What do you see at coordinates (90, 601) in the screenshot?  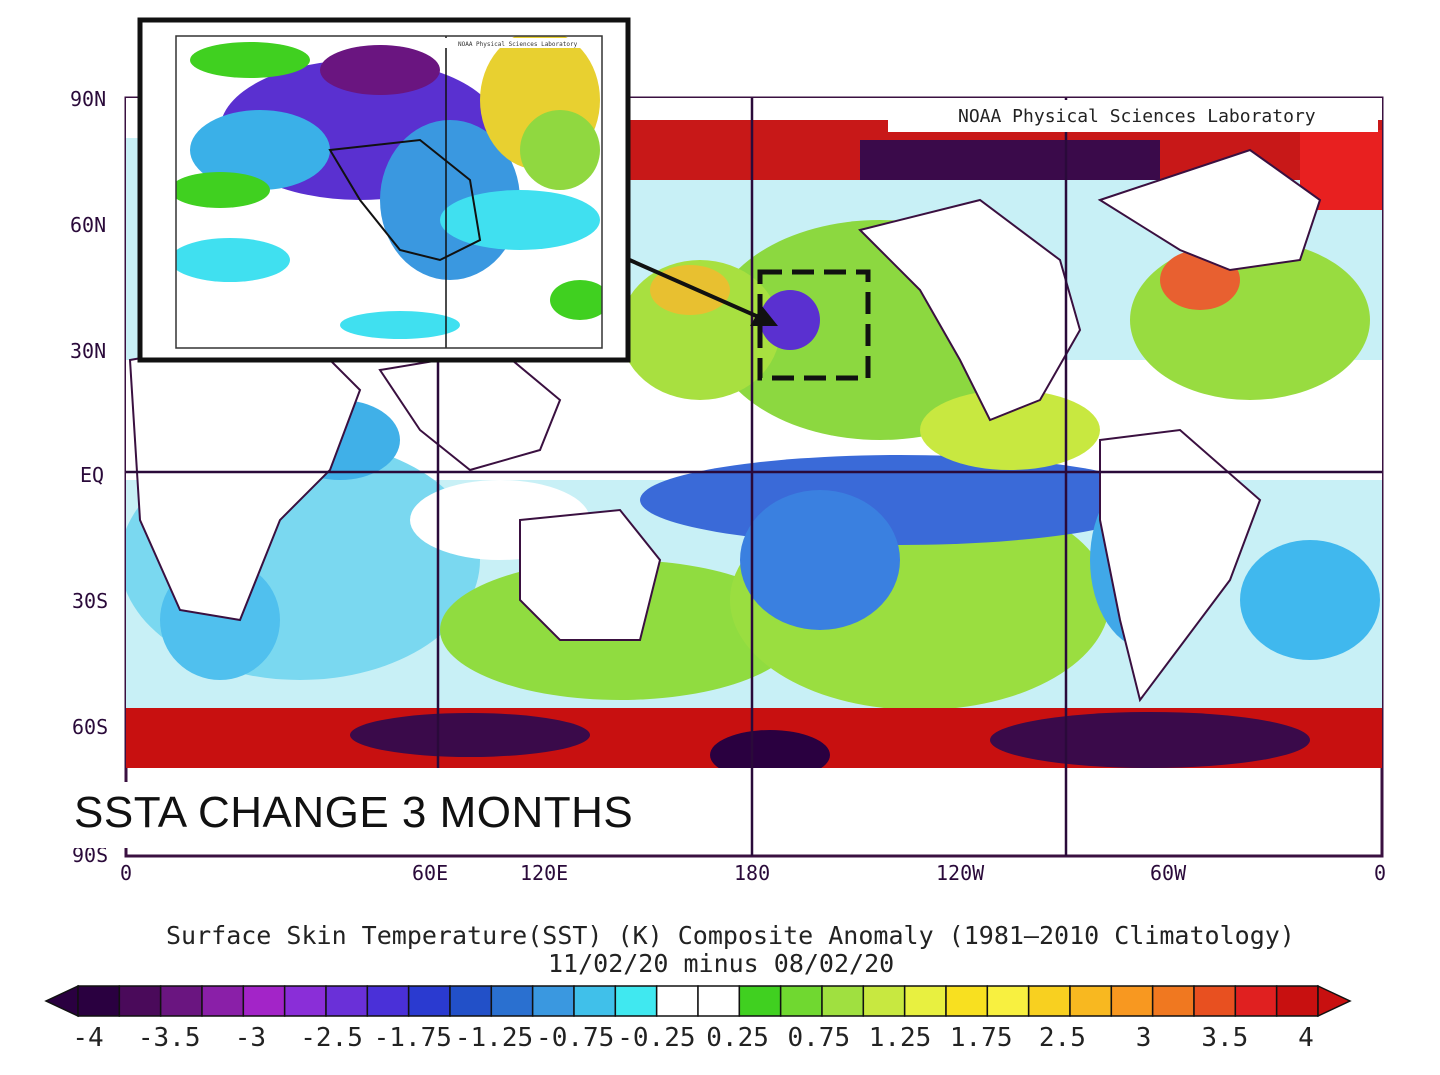 I see `lat-label: 30S` at bounding box center [90, 601].